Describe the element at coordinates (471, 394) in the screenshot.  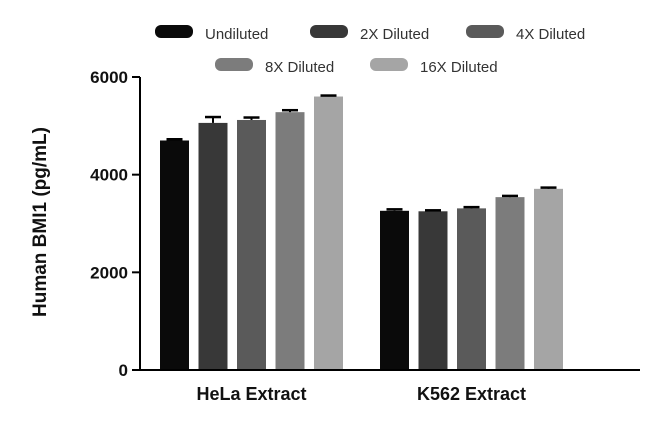
I see `x-category-label: K562 Extract` at that location.